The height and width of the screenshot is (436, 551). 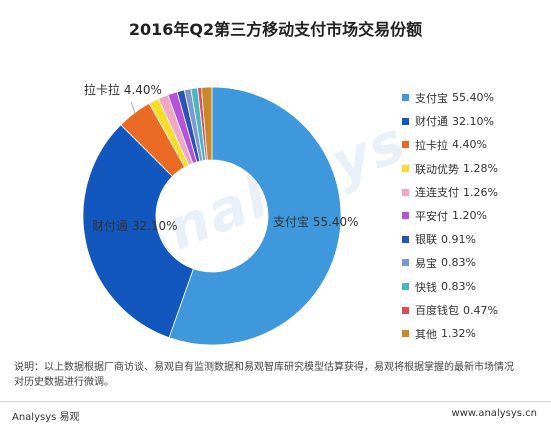 I want to click on legend-label: 易宝, so click(x=426, y=263).